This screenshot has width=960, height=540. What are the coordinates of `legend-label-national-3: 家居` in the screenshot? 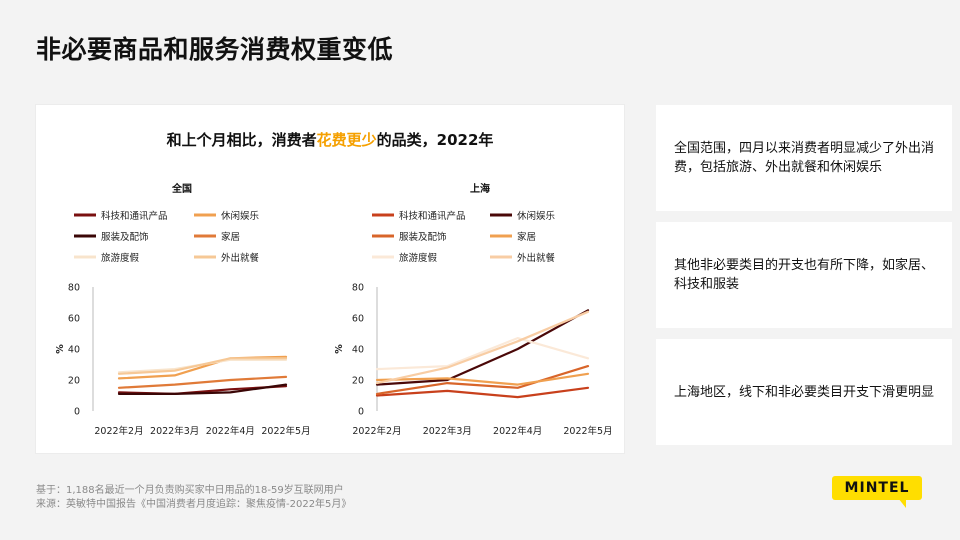 It's located at (230, 237).